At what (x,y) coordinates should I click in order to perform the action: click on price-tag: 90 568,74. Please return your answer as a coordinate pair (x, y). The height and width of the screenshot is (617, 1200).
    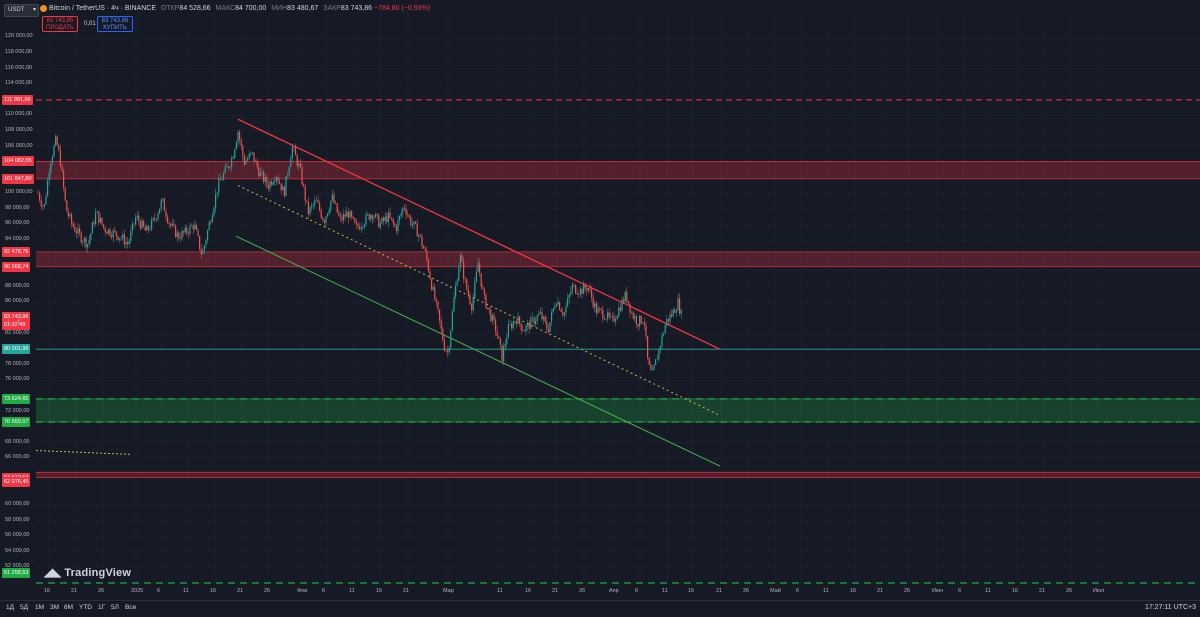
    Looking at the image, I should click on (16, 266).